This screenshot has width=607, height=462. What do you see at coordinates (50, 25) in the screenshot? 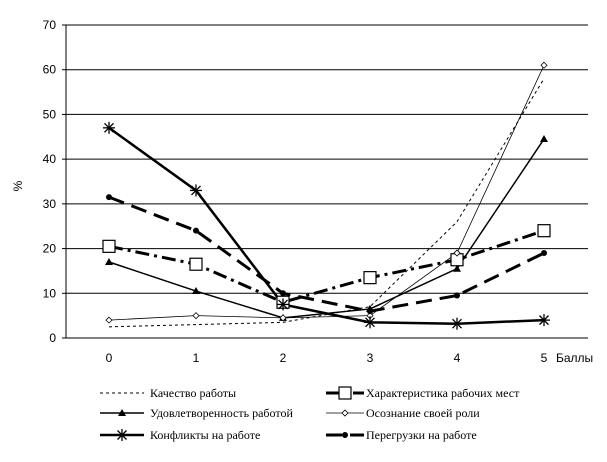
I see `y-tick-label: 70` at bounding box center [50, 25].